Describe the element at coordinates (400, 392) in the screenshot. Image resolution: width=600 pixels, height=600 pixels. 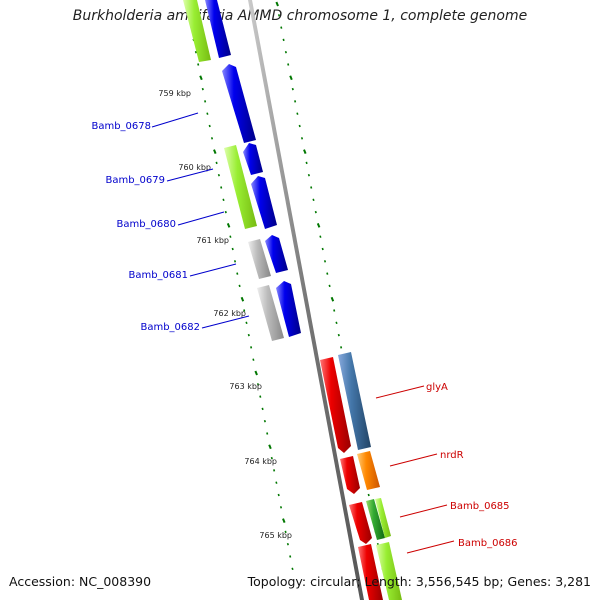
I see `leader-glya` at that location.